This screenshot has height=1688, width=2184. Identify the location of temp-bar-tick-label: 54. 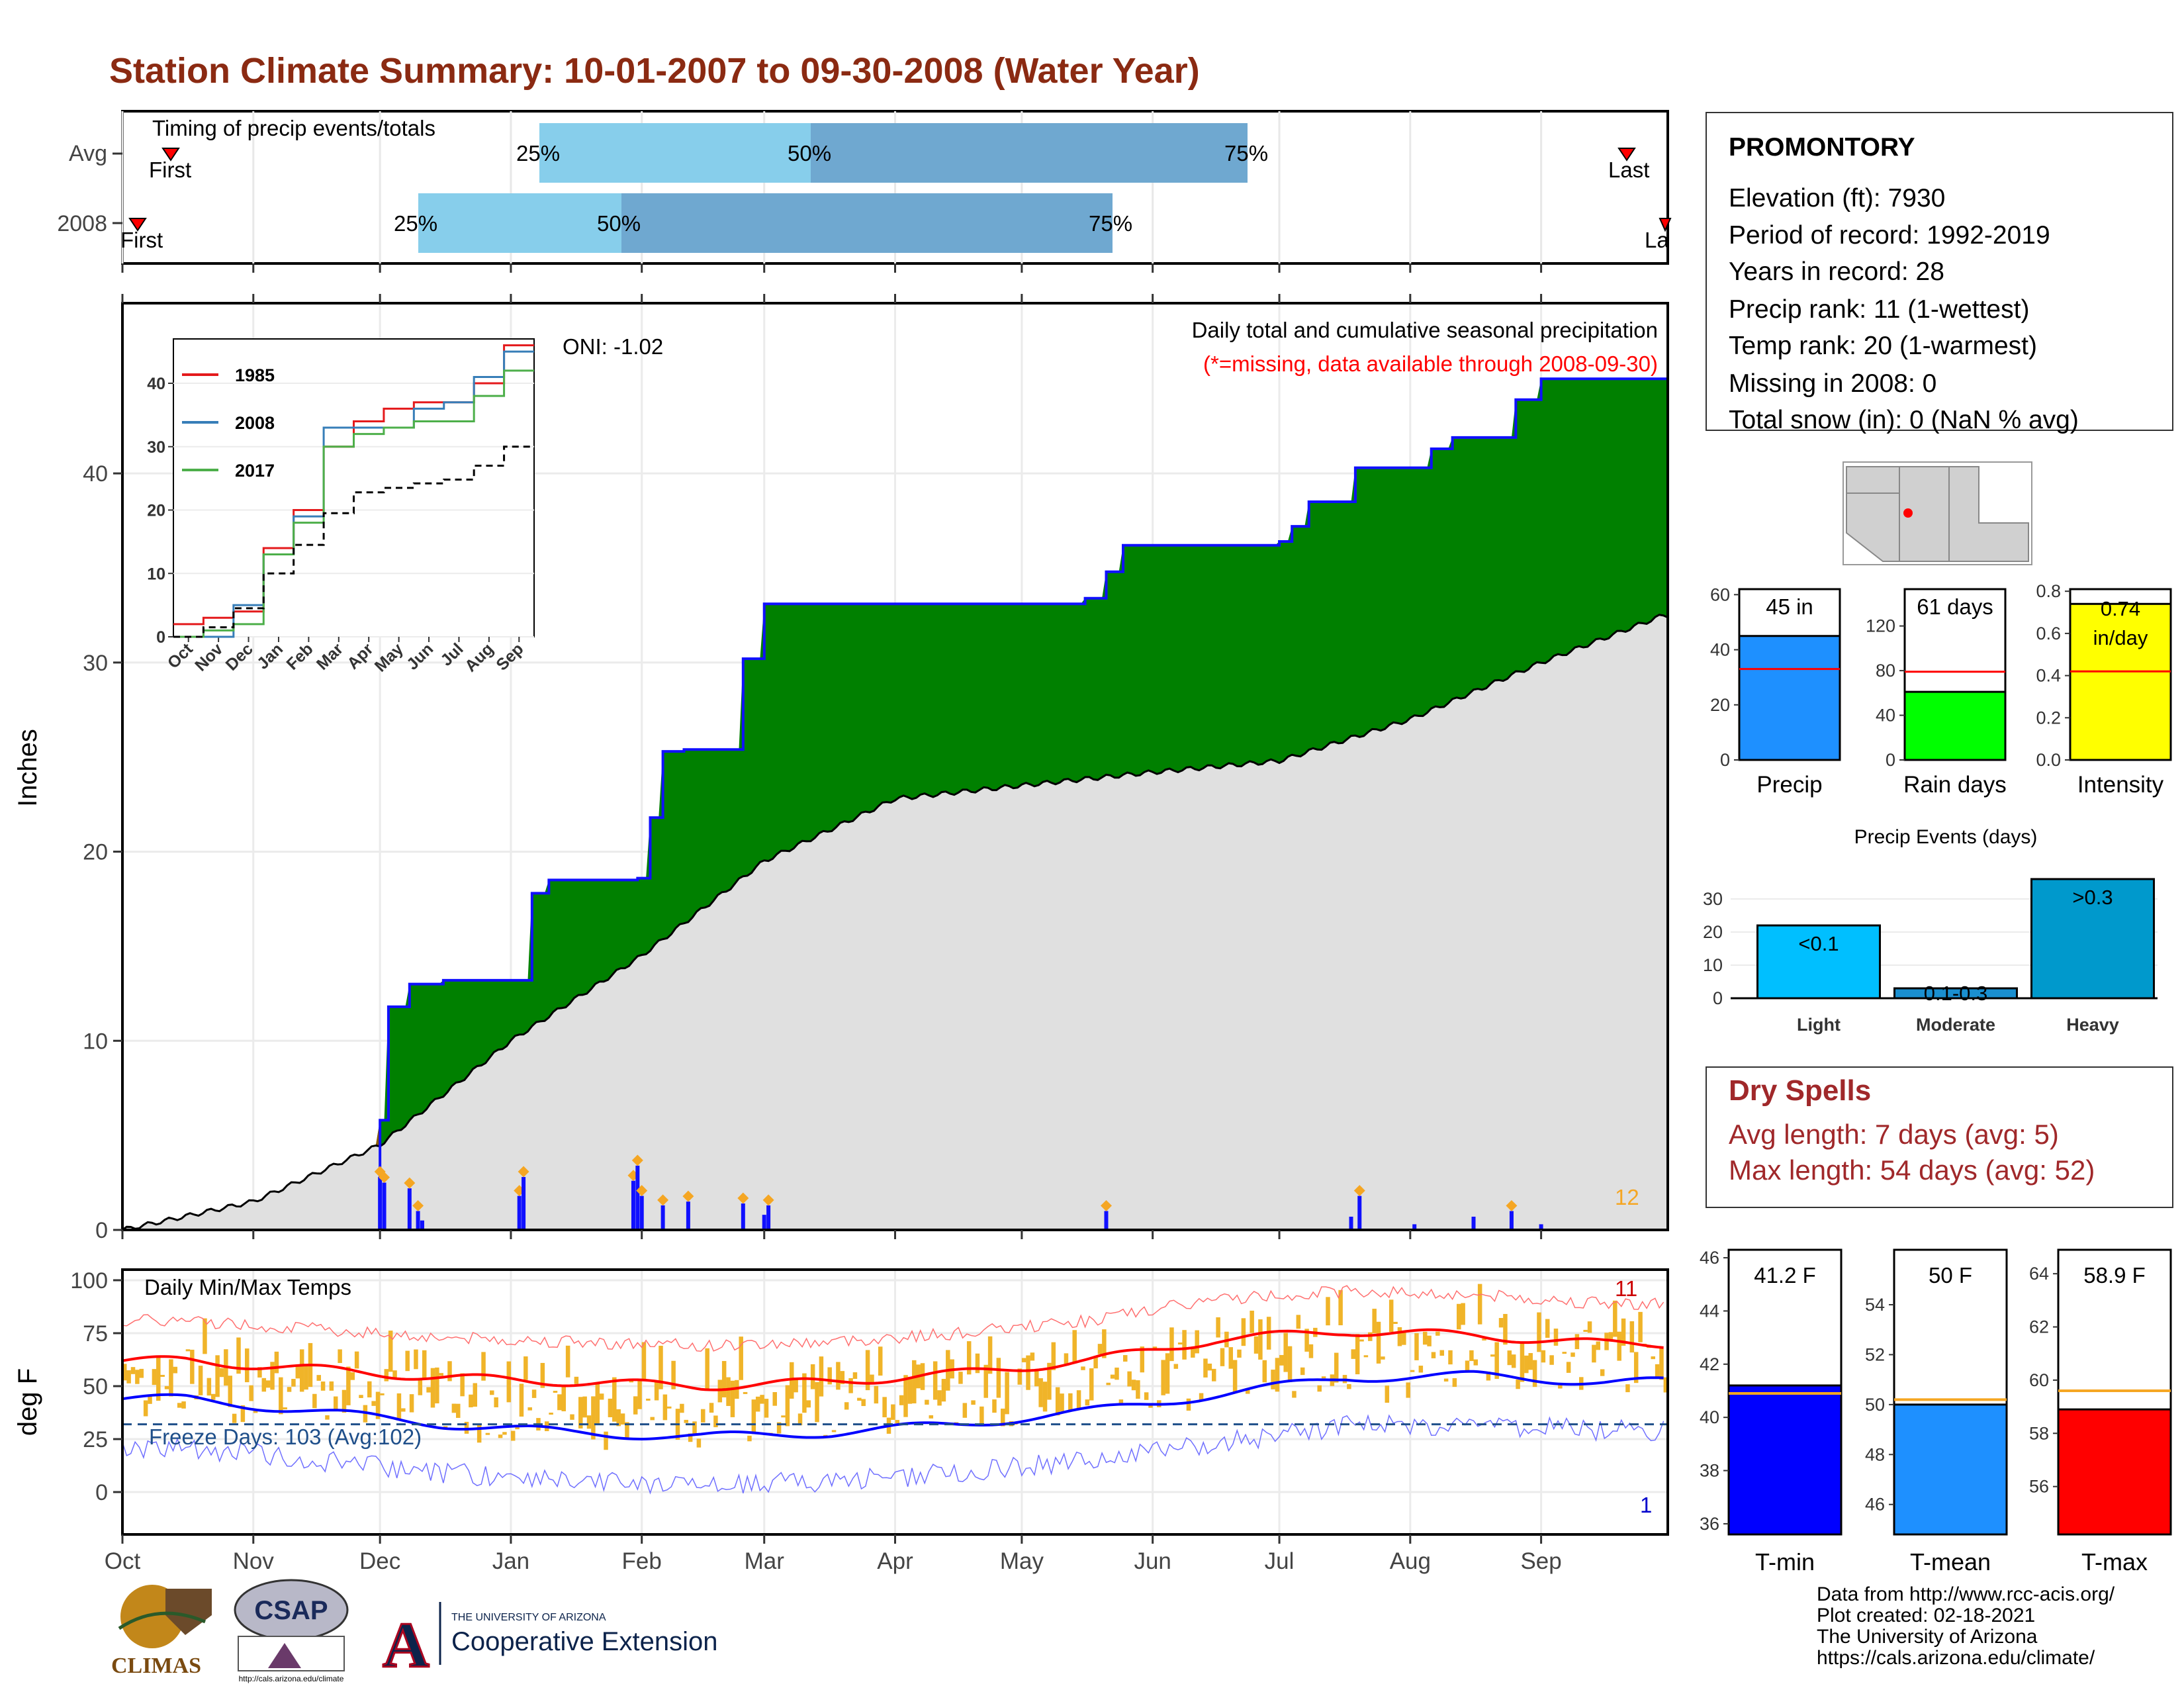
(1875, 1305).